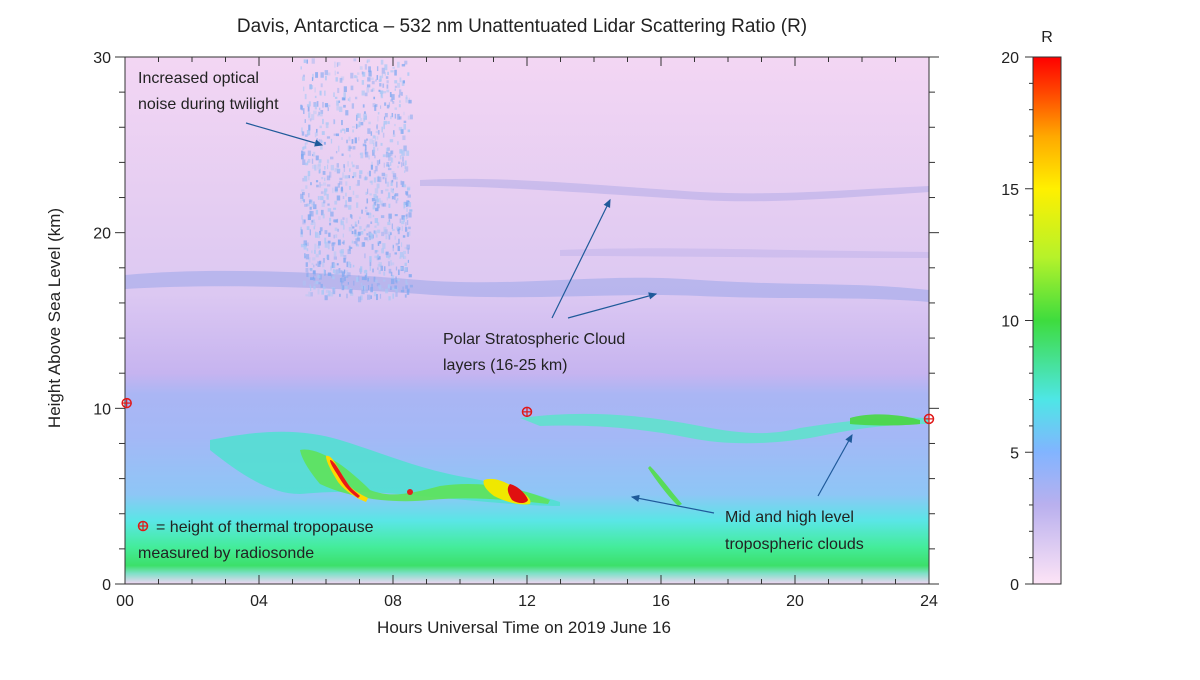 The width and height of the screenshot is (1200, 680). I want to click on y-tick-label: 10, so click(102, 409).